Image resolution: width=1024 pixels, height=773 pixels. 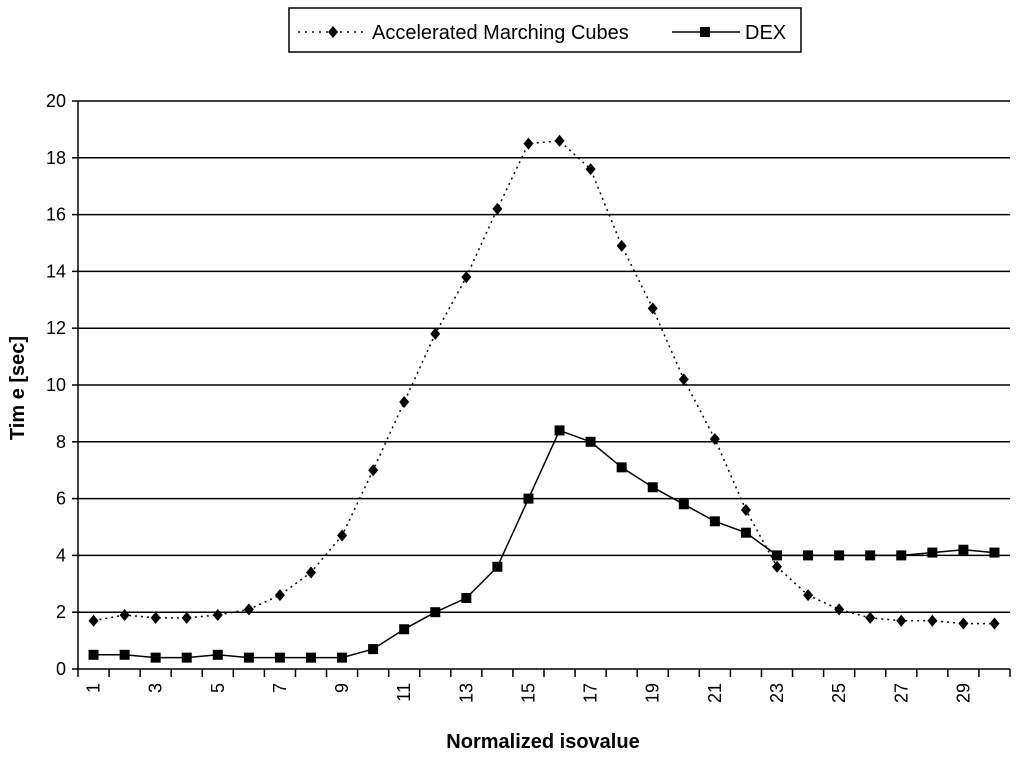 I want to click on x-tick-label: 19, so click(x=653, y=693).